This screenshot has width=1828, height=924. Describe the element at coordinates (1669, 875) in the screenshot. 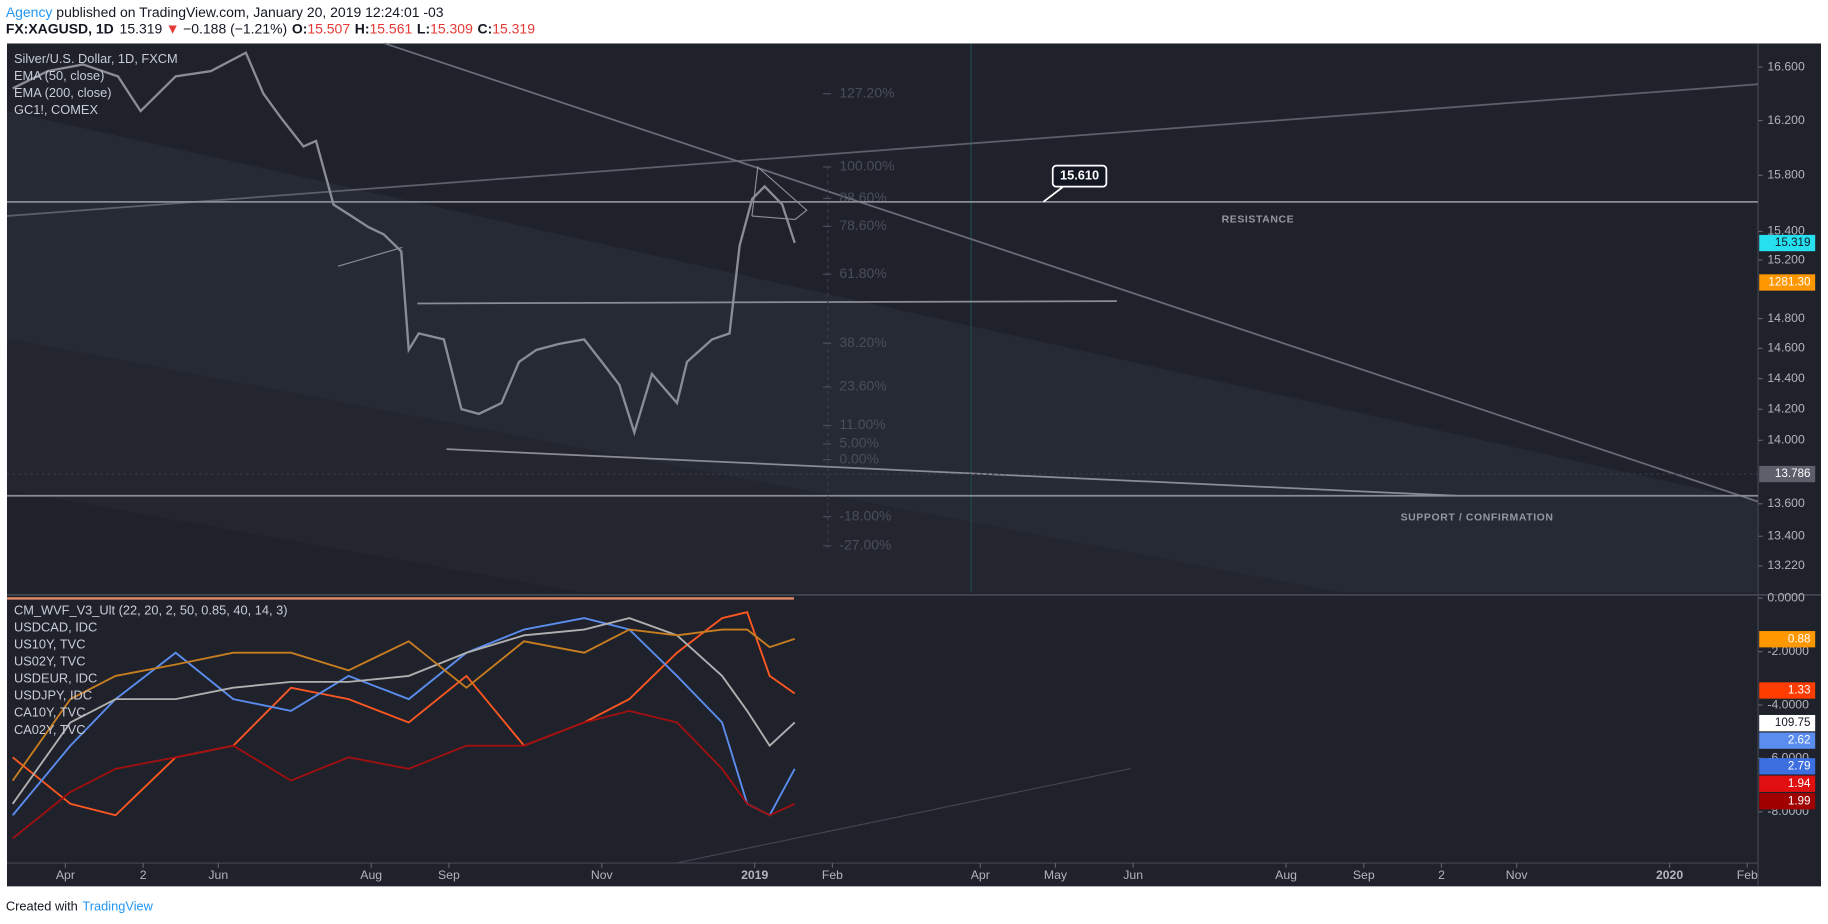

I see `x-tick-label: 2020` at that location.